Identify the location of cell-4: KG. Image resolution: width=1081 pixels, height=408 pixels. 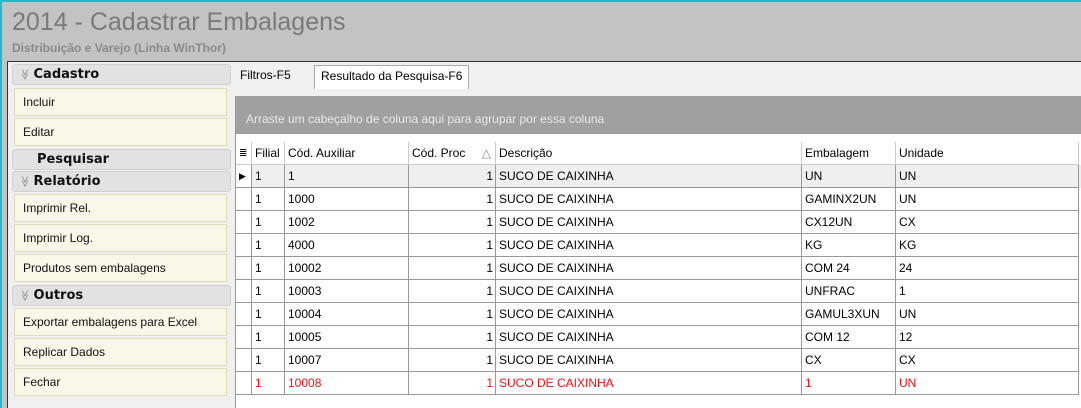
(849, 245).